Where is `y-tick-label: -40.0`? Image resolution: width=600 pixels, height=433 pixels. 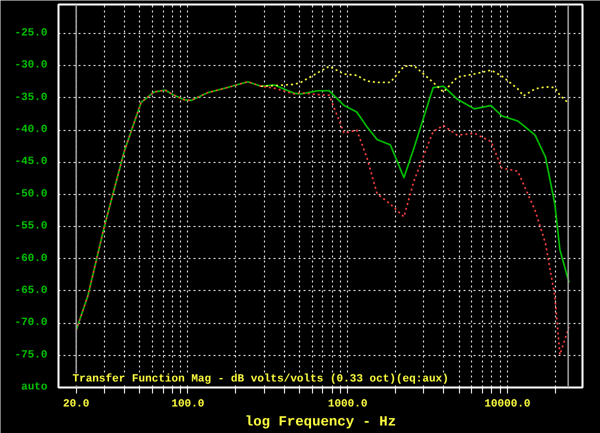
y-tick-label: -40.0 is located at coordinates (31, 130).